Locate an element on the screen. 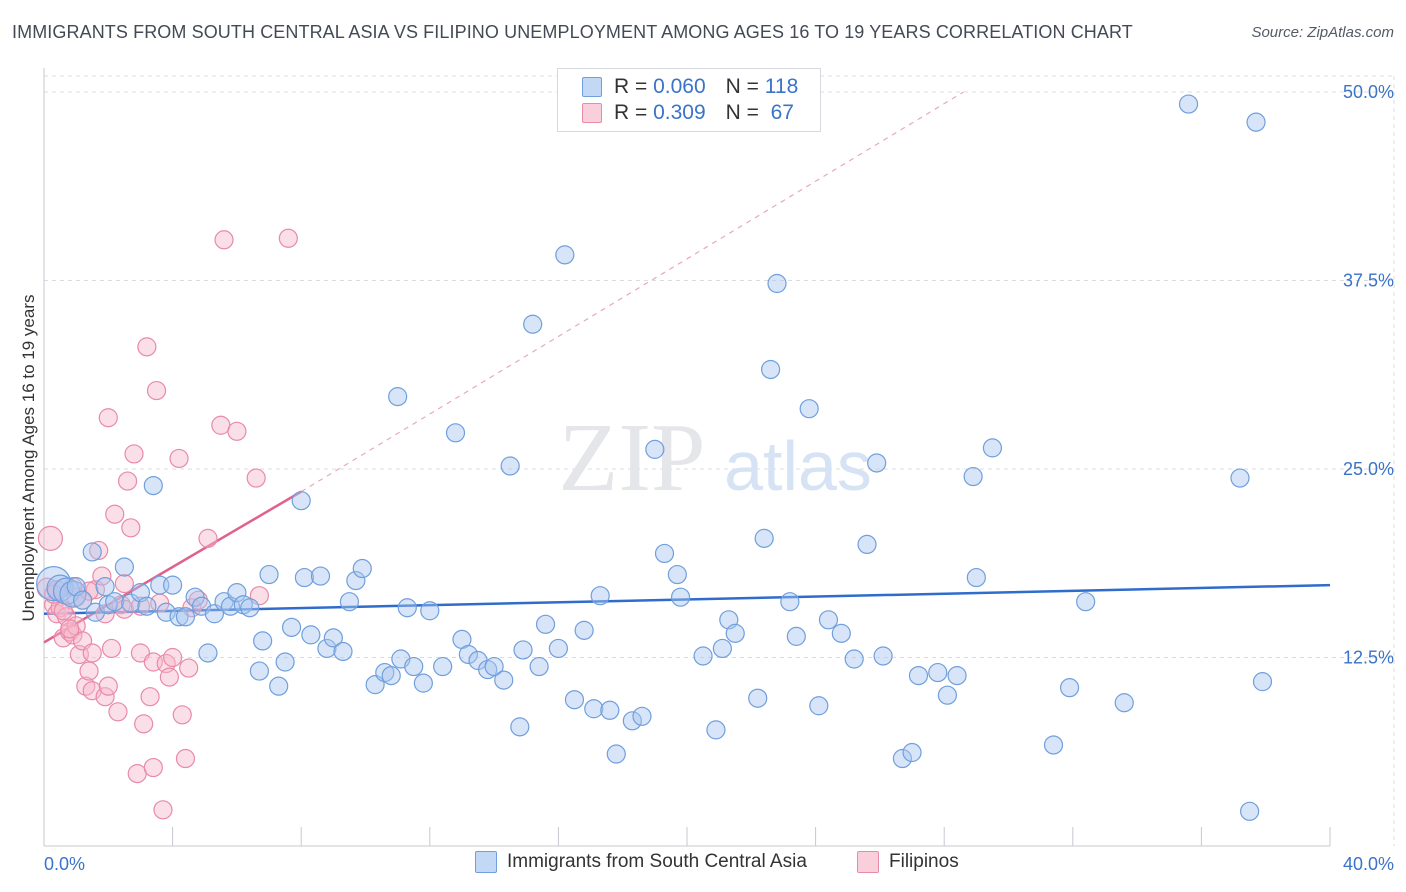 This screenshot has width=1406, height=892. y-tick-label: 50.0% is located at coordinates (1368, 92).